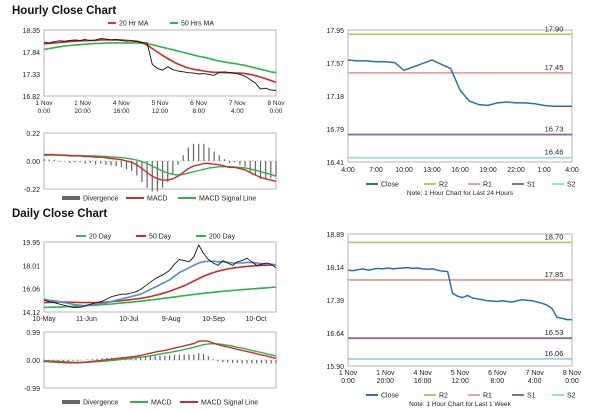  What do you see at coordinates (531, 396) in the screenshot?
I see `legend-s1: S1` at bounding box center [531, 396].